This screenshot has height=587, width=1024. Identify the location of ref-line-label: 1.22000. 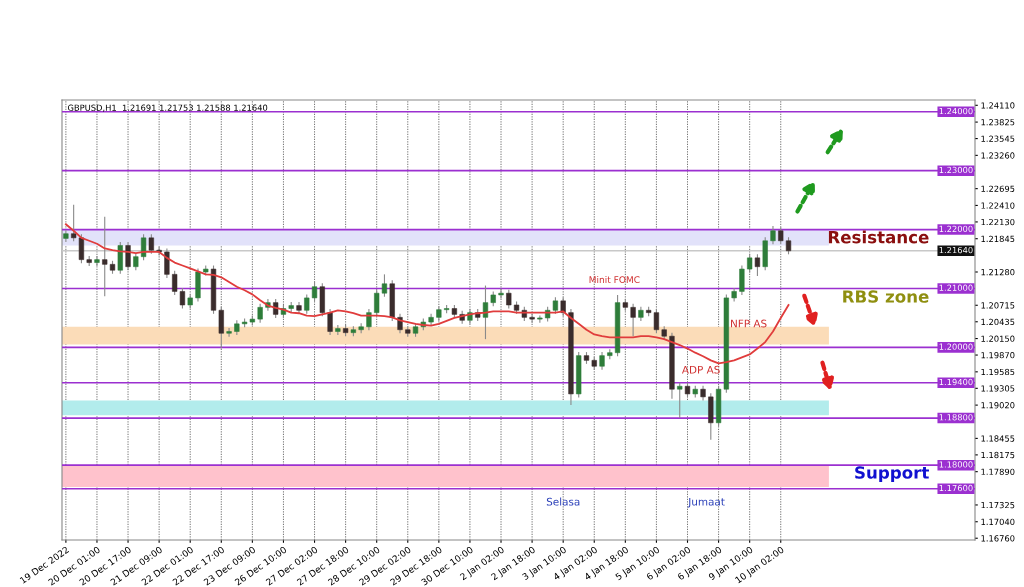
(956, 228).